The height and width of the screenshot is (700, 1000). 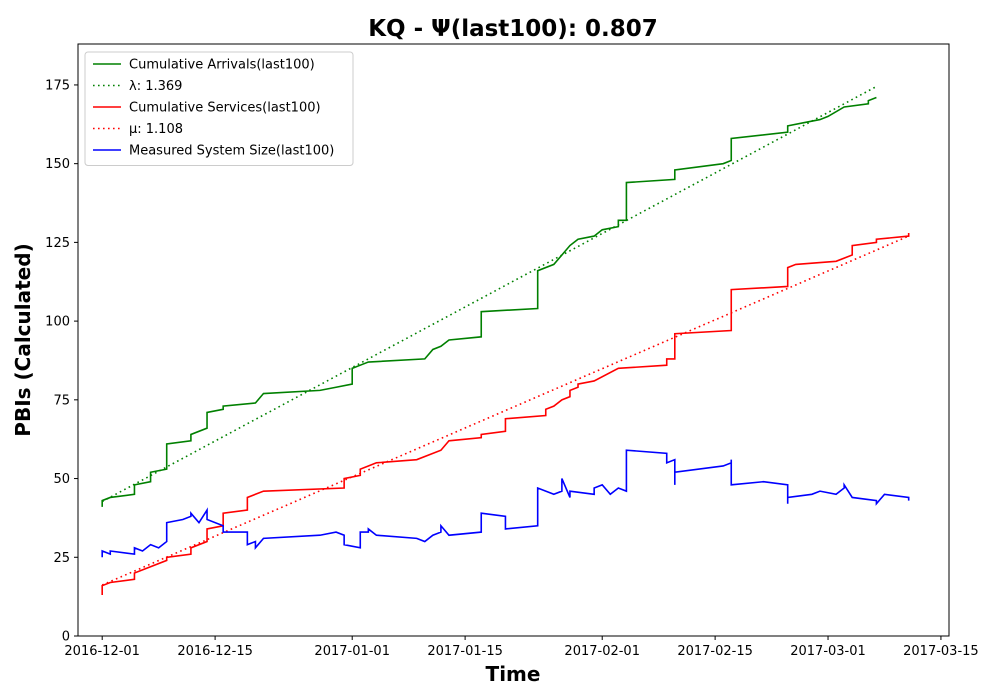 I want to click on y-tick-label: 100, so click(x=57, y=322).